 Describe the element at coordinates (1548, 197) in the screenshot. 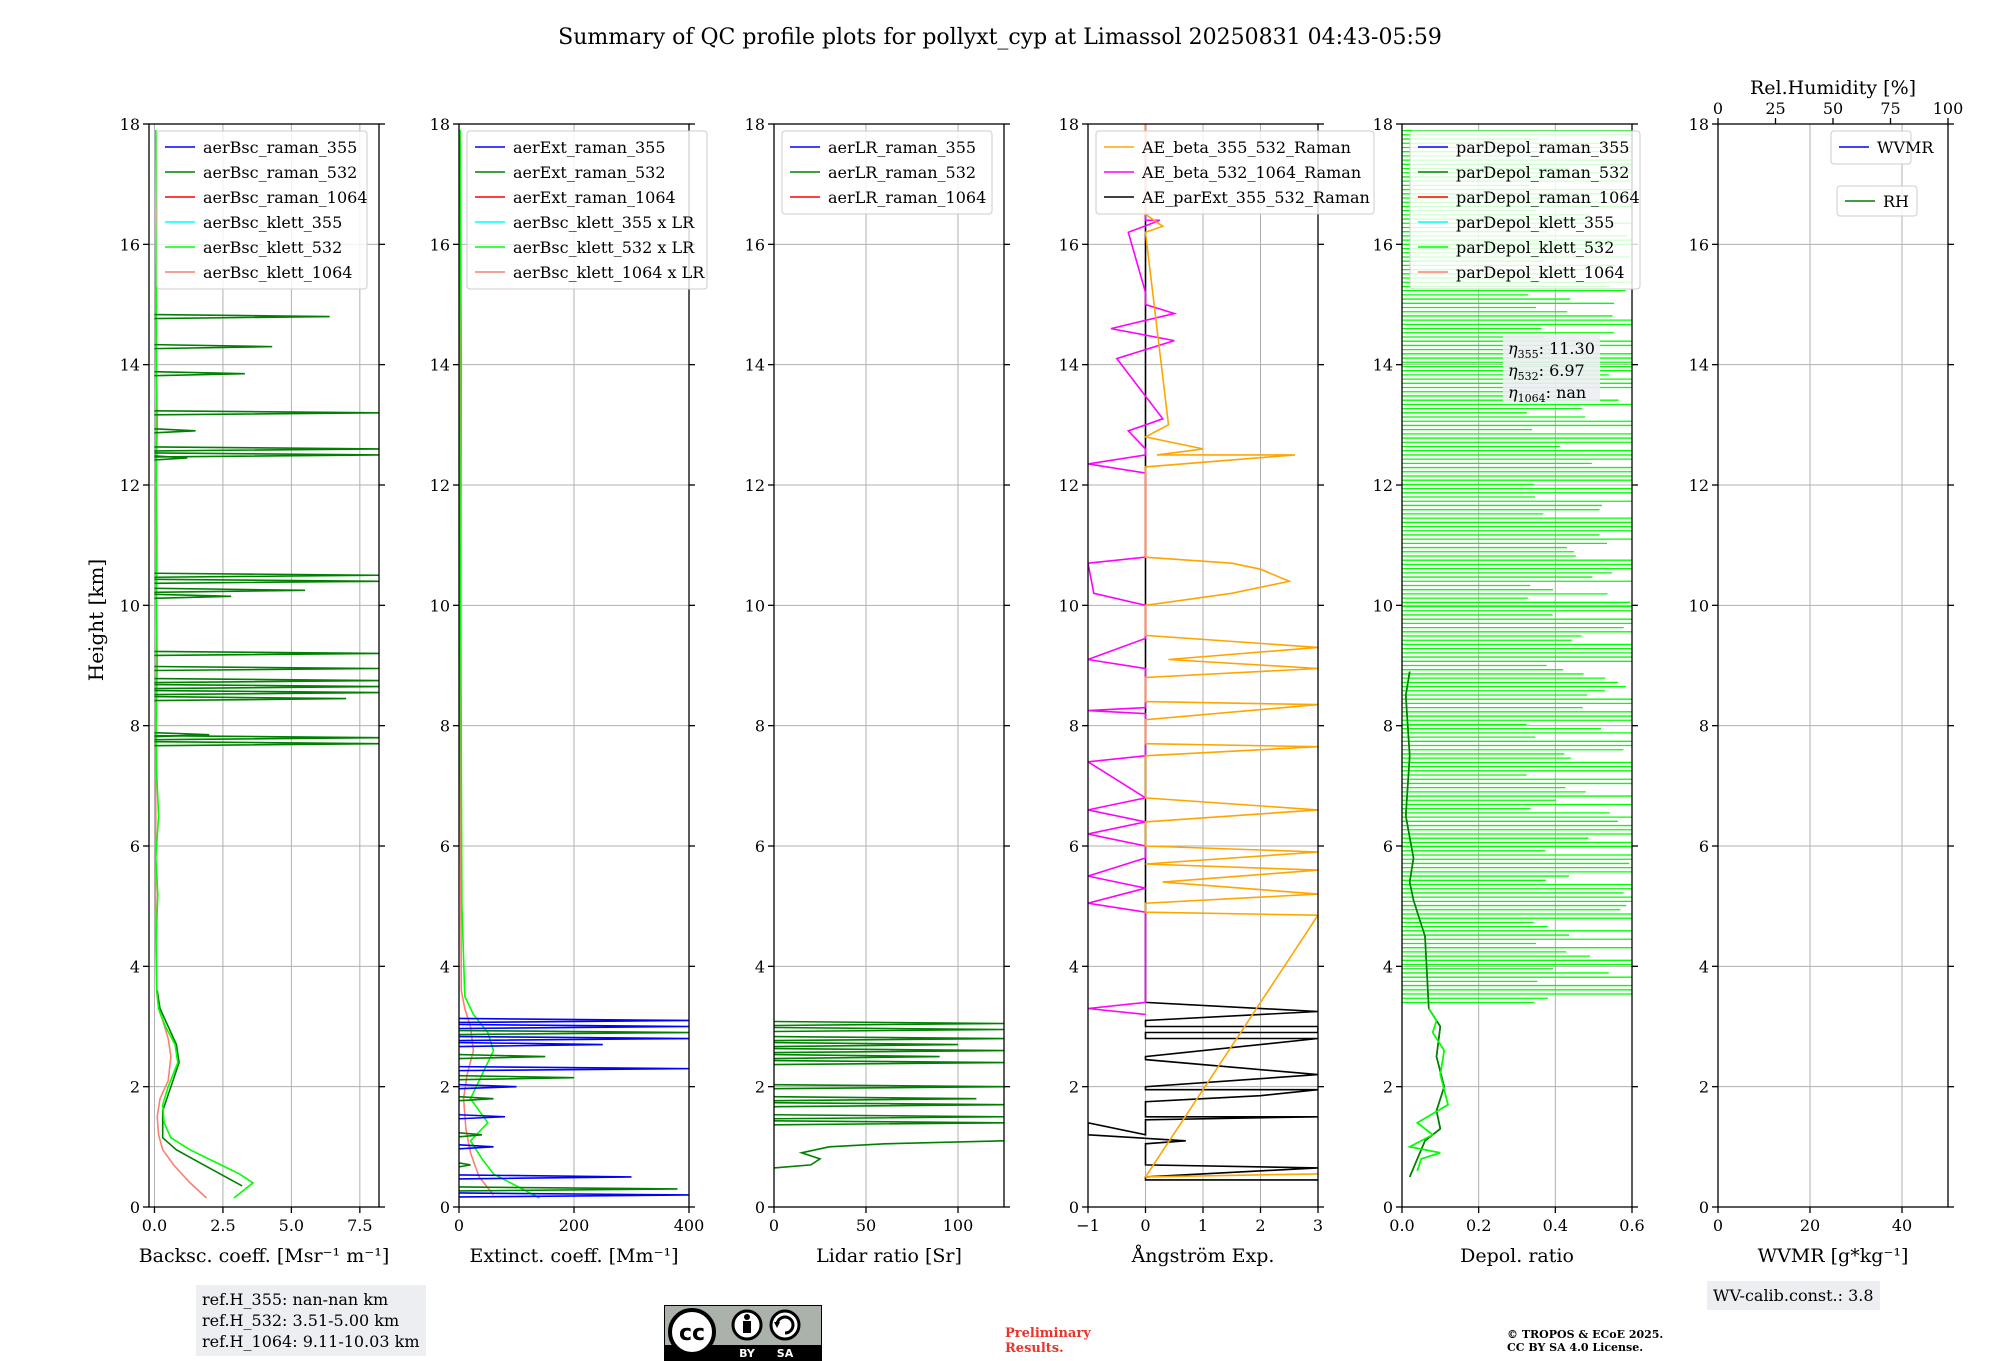

I see `legend-label: parDepol_raman_1064` at that location.